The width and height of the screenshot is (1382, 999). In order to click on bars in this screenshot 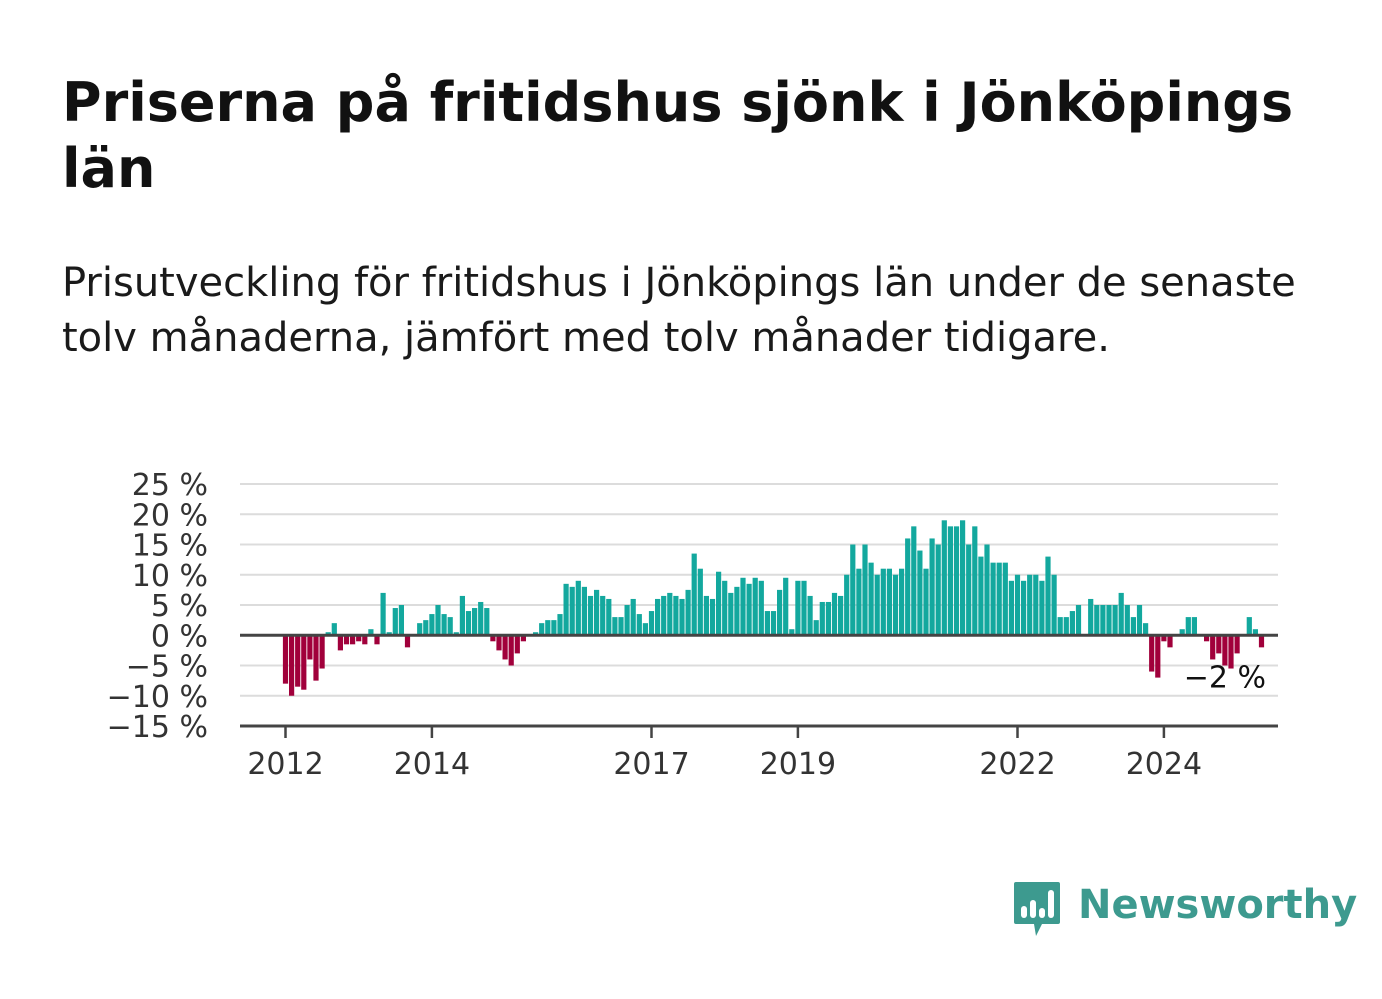, I will do `click(773, 608)`.